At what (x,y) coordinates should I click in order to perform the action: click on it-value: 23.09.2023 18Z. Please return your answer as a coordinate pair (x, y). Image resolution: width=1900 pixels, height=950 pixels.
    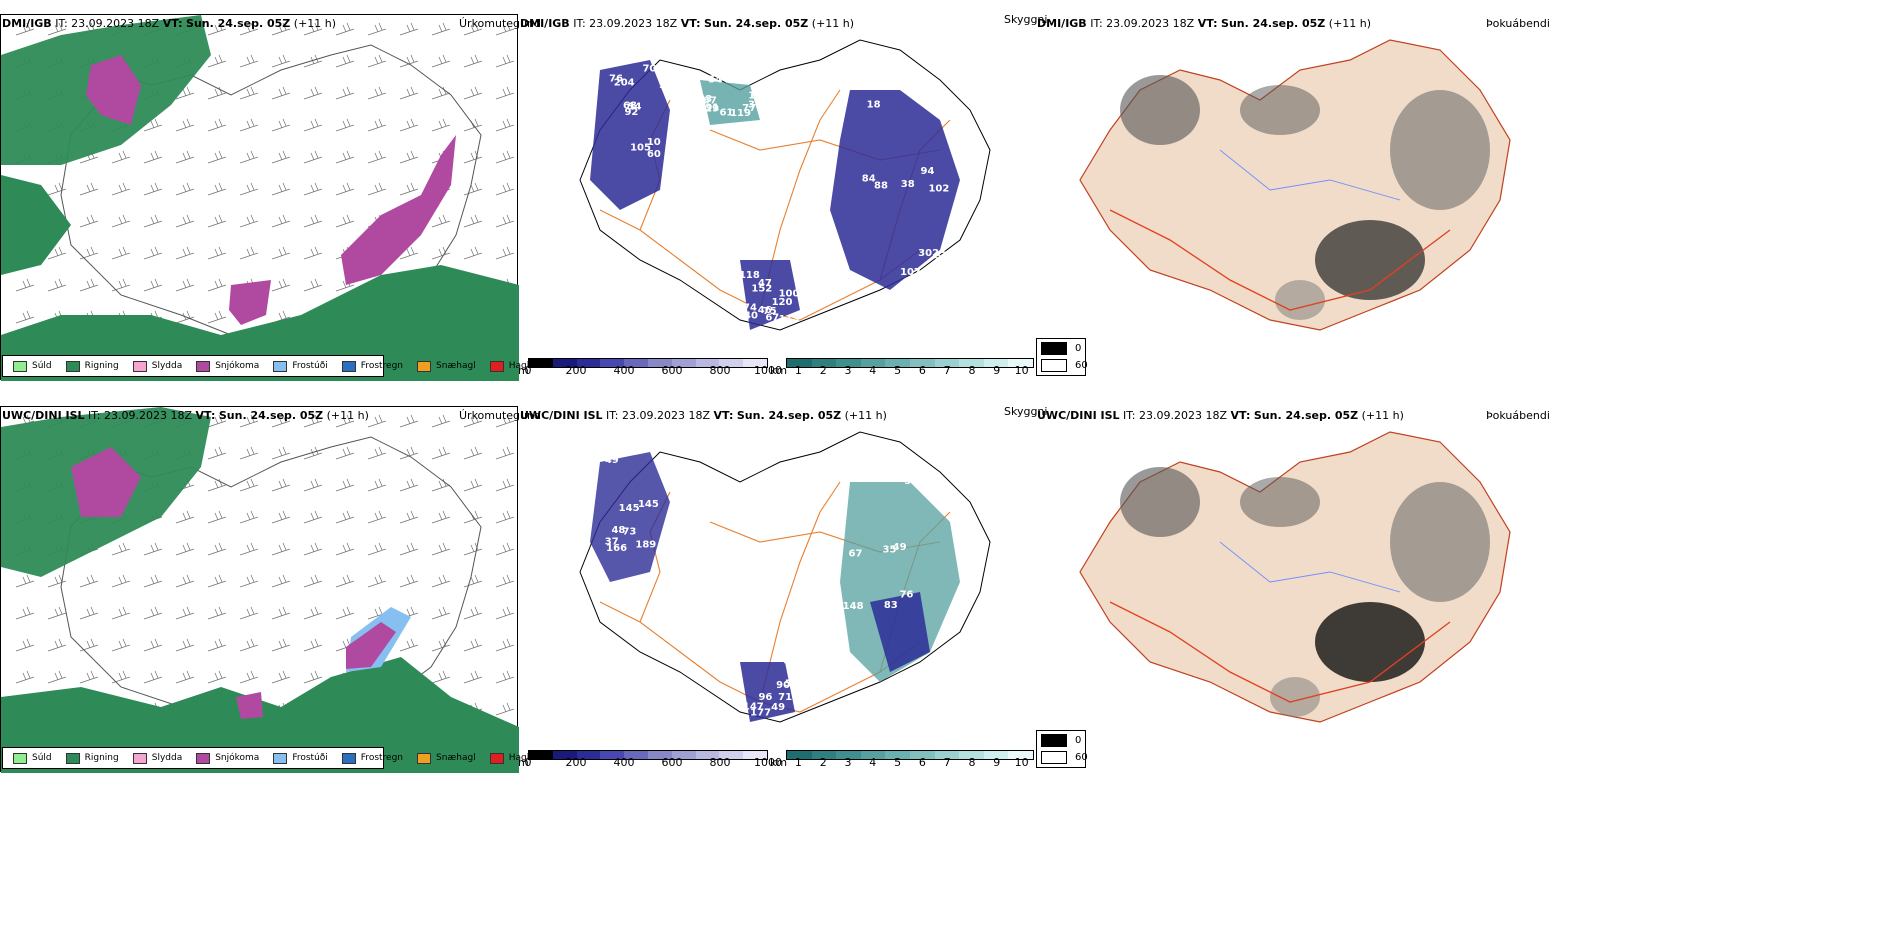
    Looking at the image, I should click on (148, 415).